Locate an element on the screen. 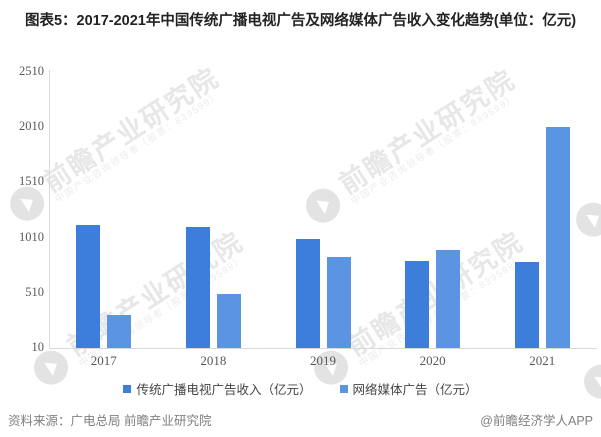 The width and height of the screenshot is (601, 437). x-tick-label-2018: 2018 is located at coordinates (213, 360).